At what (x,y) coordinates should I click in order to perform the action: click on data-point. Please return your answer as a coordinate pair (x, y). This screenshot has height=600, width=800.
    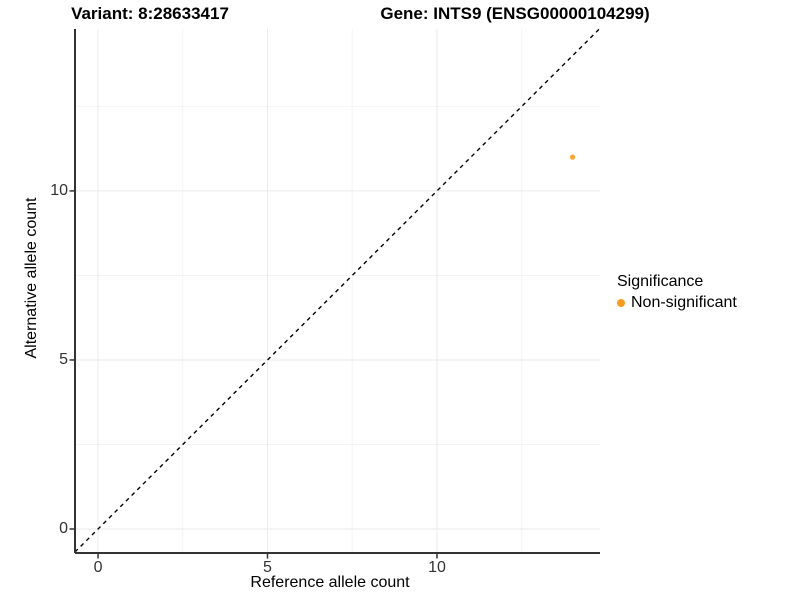
    Looking at the image, I should click on (572, 157).